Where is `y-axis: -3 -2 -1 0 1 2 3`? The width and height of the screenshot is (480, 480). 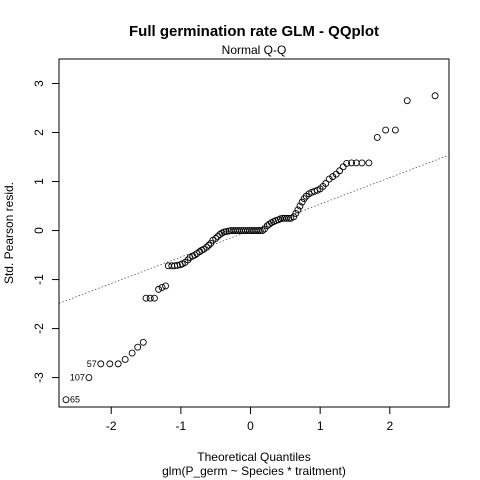 y-axis: -3 -2 -1 0 1 2 3 is located at coordinates (46, 231).